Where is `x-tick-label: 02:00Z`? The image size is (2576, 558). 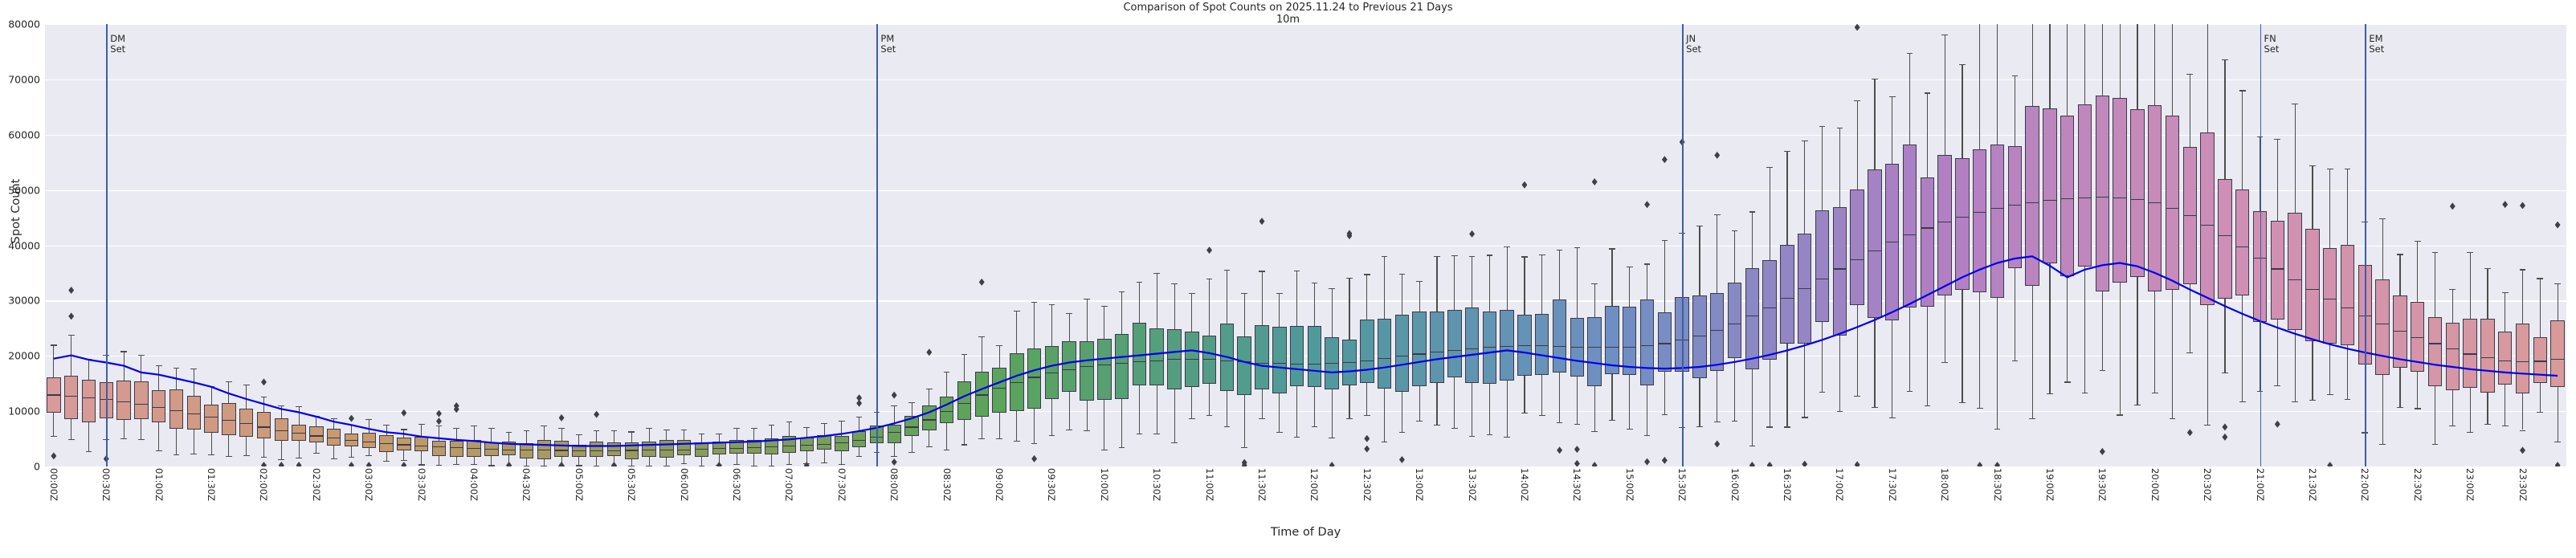 x-tick-label: 02:00Z is located at coordinates (264, 485).